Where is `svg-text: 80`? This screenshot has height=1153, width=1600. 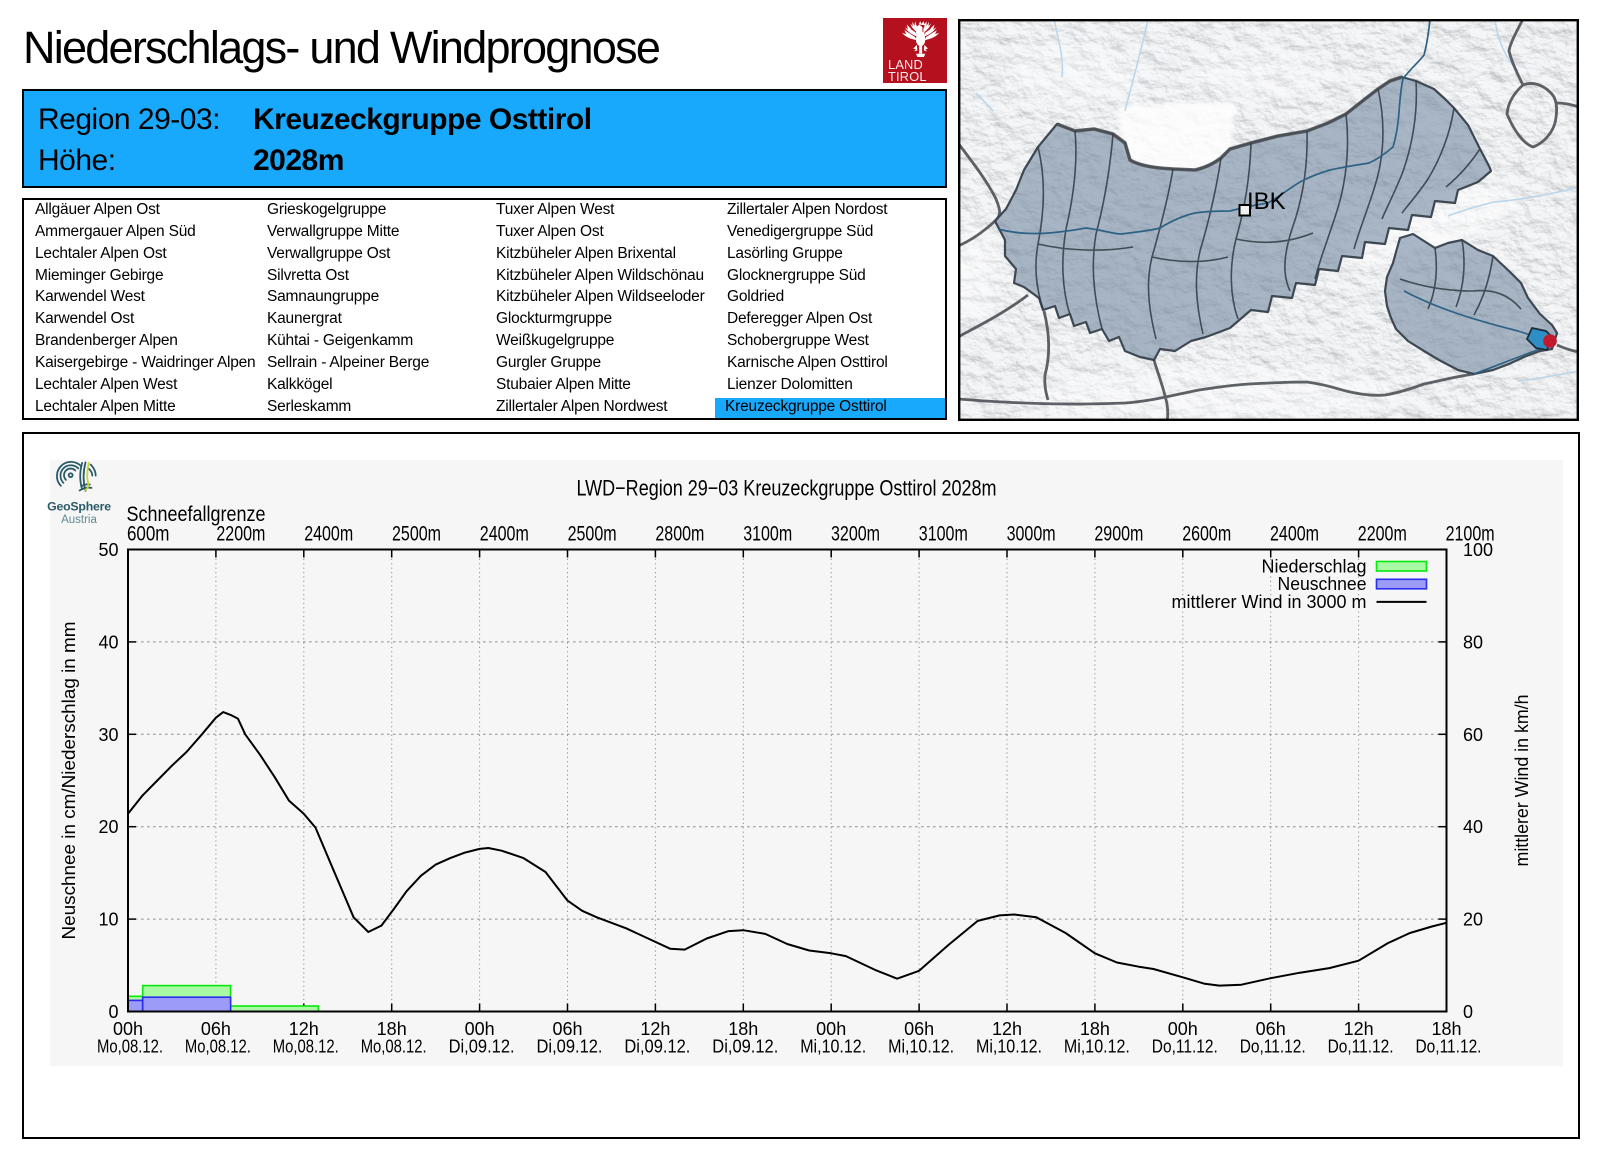
svg-text: 80 is located at coordinates (1473, 642).